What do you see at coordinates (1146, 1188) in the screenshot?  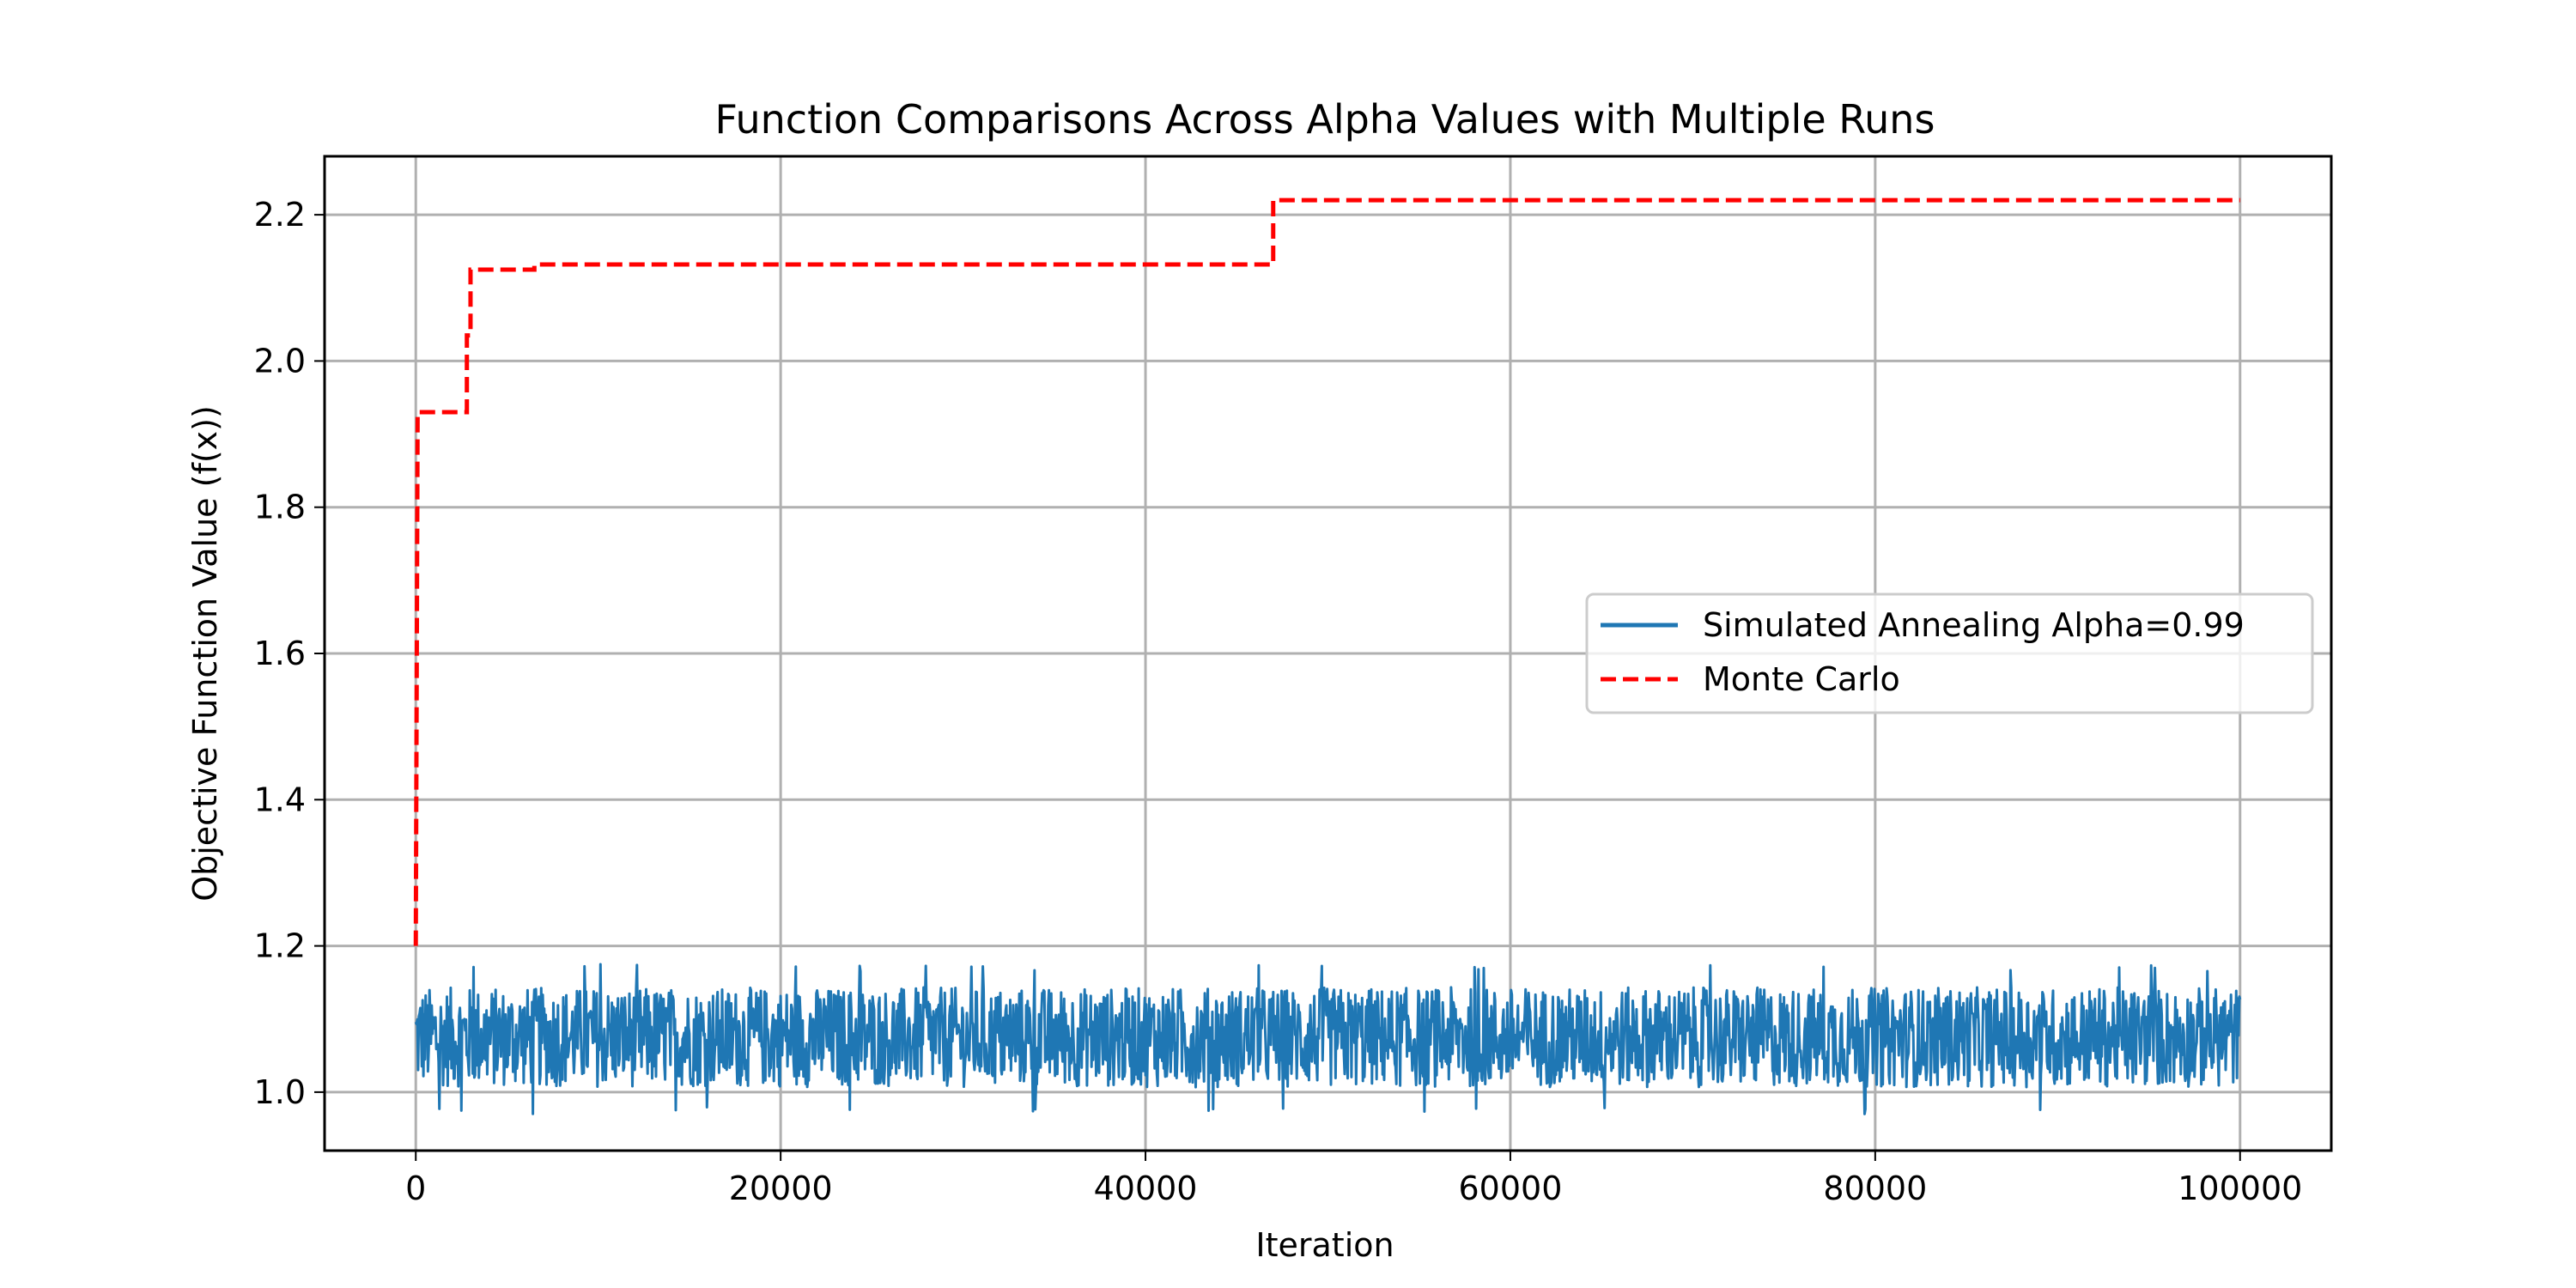 I see `x-tick-label: 40000` at bounding box center [1146, 1188].